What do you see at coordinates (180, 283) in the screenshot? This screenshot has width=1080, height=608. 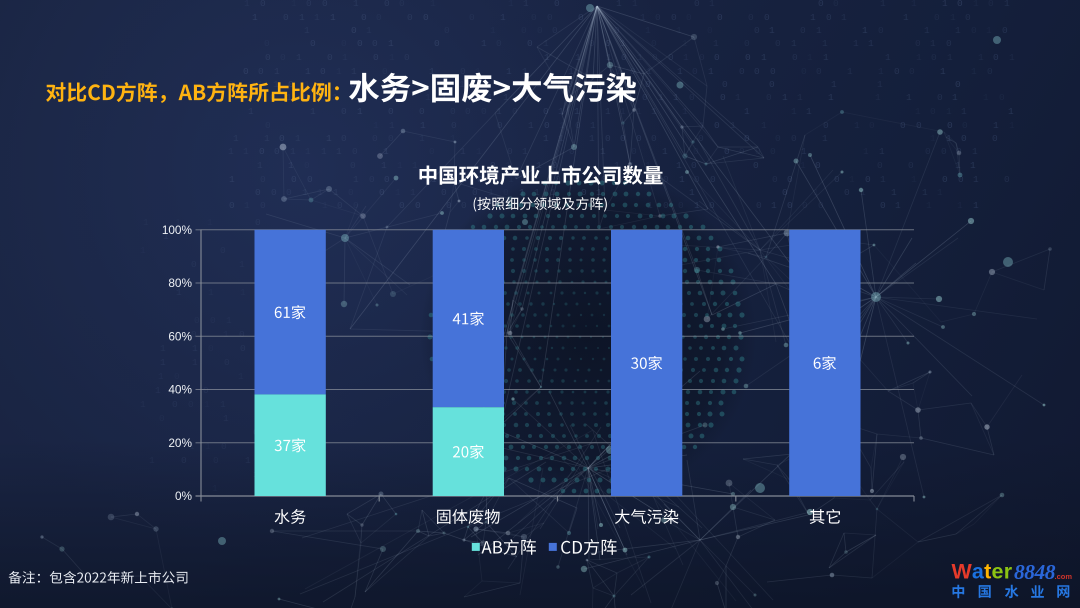 I see `svg-text: 80%` at bounding box center [180, 283].